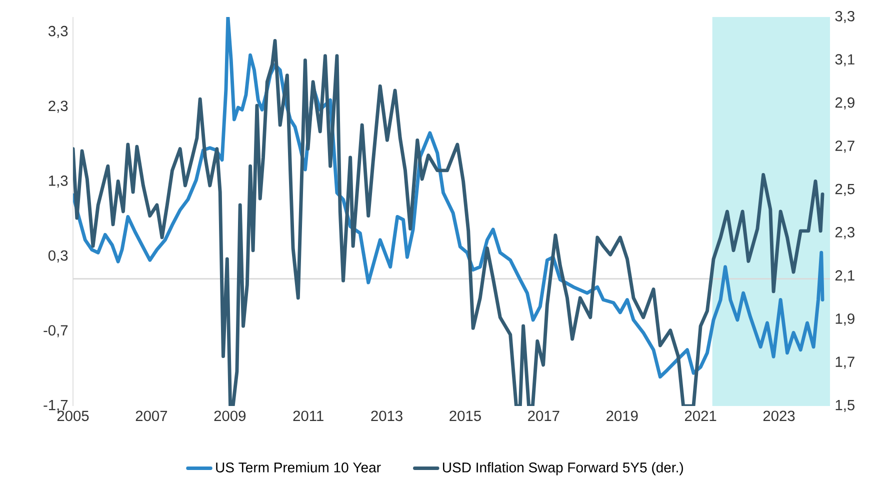  Describe the element at coordinates (563, 469) in the screenshot. I see `legend-label: USD Inflation Swap Forward 5Y5 (der.)` at that location.